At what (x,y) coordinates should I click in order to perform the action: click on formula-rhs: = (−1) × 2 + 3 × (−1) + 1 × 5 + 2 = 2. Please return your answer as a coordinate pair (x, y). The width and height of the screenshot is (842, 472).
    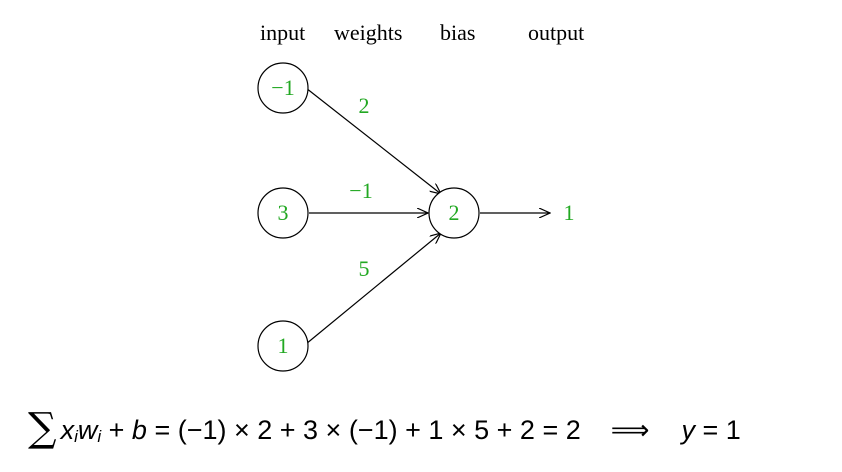
    Looking at the image, I should click on (363, 429).